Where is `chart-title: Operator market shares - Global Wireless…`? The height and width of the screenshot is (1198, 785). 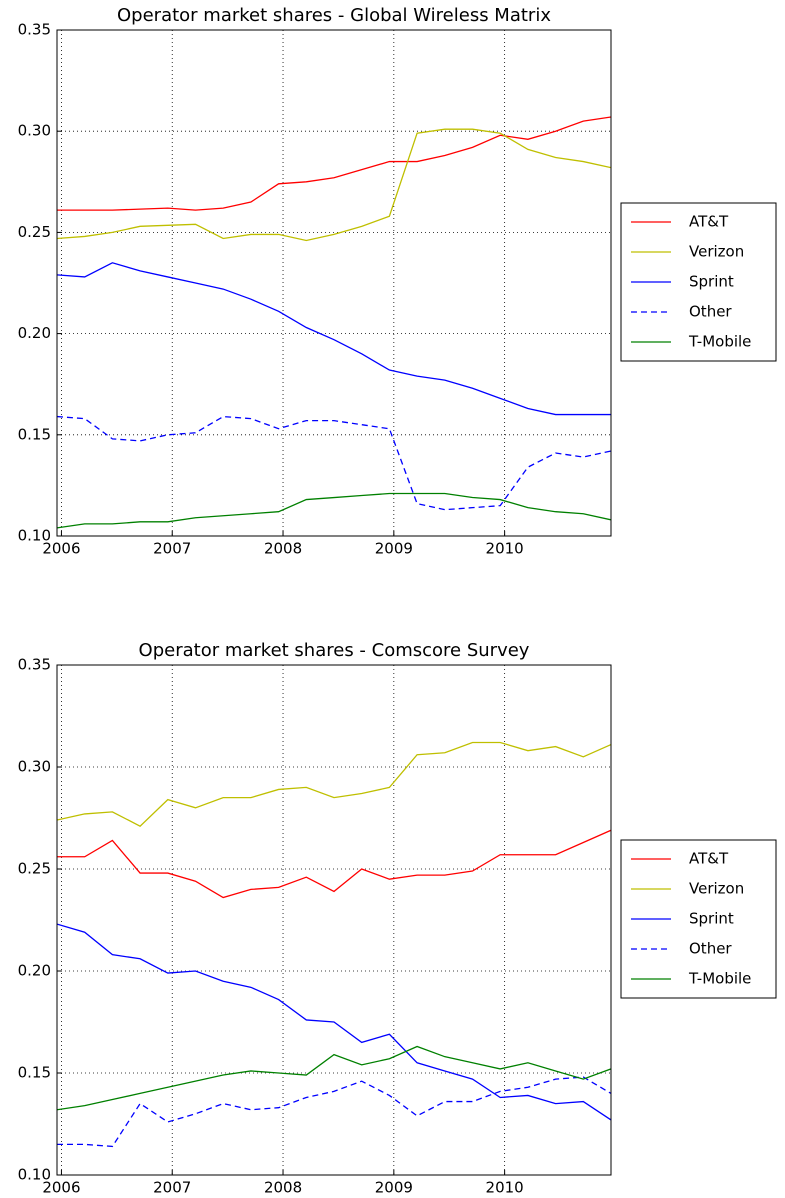
chart-title: Operator market shares - Global Wireless… is located at coordinates (334, 15).